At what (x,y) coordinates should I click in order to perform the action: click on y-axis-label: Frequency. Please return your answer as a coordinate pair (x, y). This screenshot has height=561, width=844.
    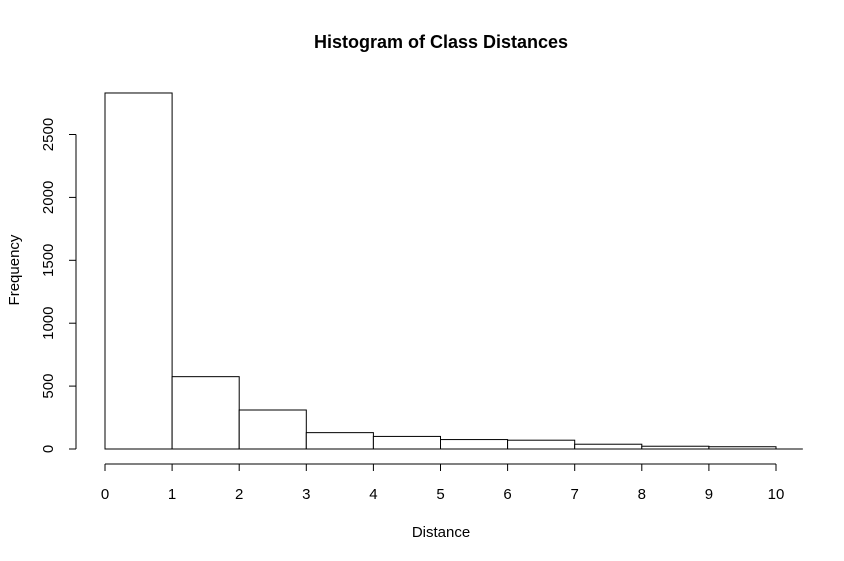
    Looking at the image, I should click on (14, 269).